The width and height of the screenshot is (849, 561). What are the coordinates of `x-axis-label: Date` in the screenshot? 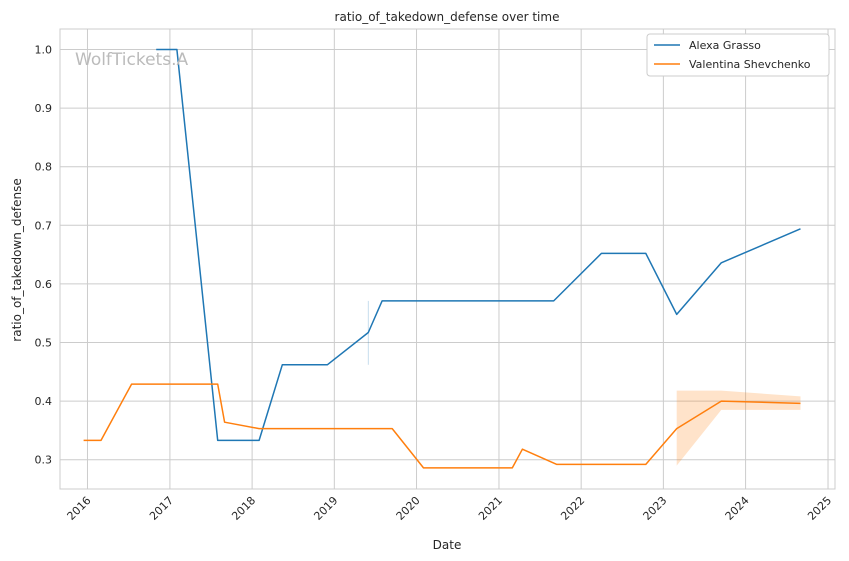 It's located at (447, 545).